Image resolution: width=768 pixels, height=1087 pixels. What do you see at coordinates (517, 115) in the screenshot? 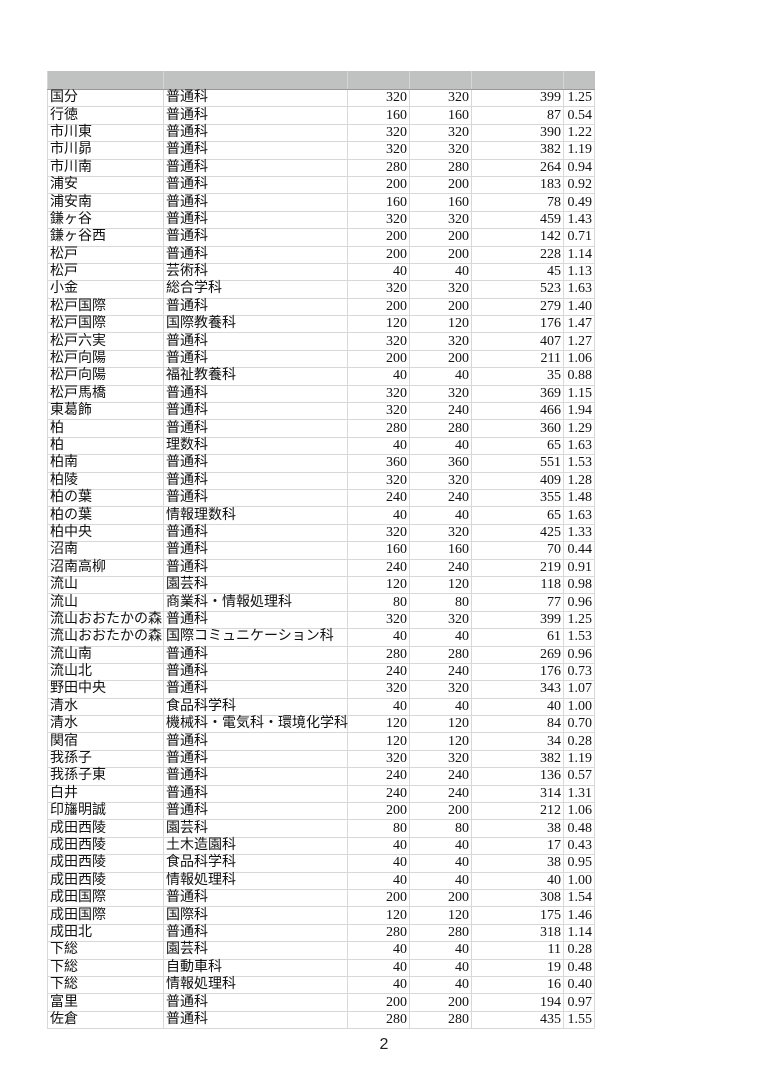
I see `cell-applicants: 87` at bounding box center [517, 115].